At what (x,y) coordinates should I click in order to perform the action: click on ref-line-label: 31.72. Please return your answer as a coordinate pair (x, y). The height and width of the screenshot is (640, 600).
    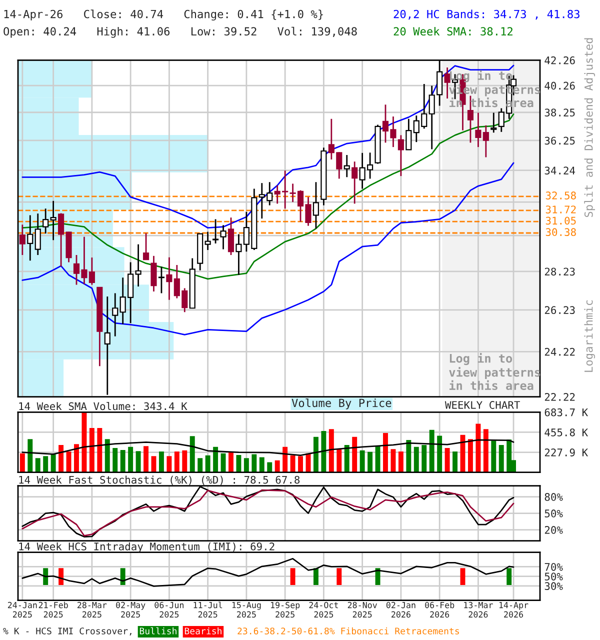
    Looking at the image, I should click on (561, 210).